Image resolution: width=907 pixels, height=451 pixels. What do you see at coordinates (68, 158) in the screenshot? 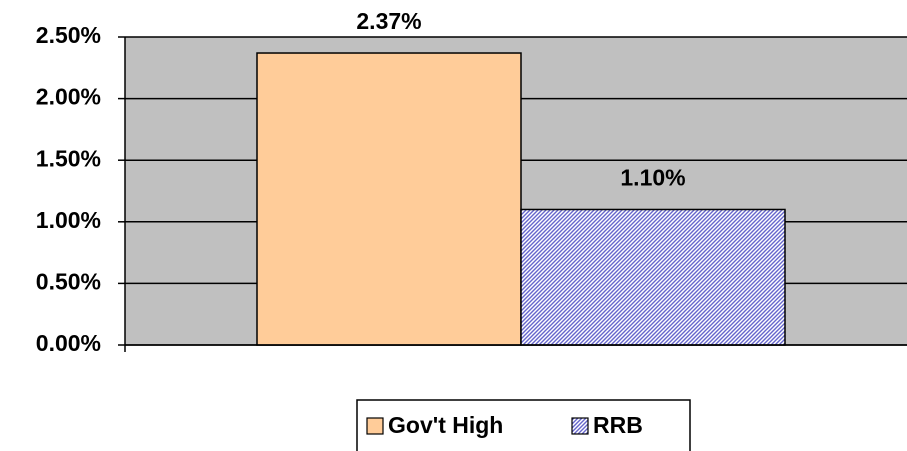
I see `y-tick-label: 1.50%` at bounding box center [68, 158].